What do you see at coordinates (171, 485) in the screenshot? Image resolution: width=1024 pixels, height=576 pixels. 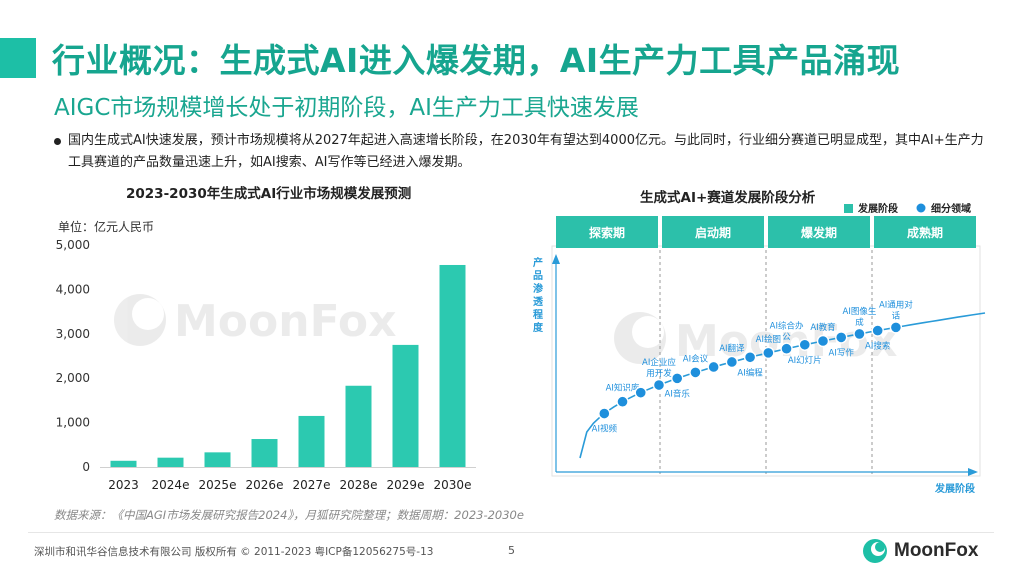 I see `x-tick-label: 2024e` at bounding box center [171, 485].